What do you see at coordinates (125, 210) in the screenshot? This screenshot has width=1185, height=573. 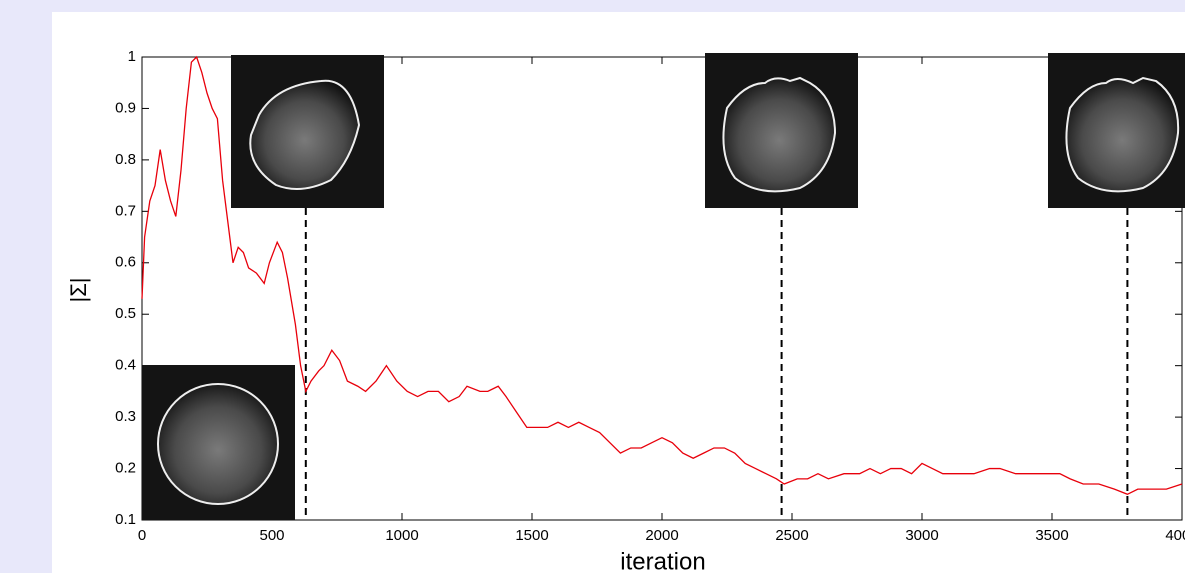 I see `y-tick-label: 0.7` at bounding box center [125, 210].